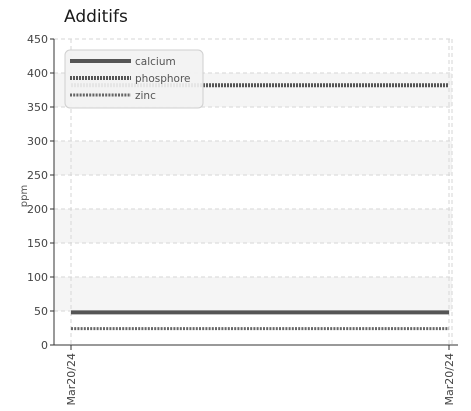 This screenshot has height=411, width=471. I want to click on y-tick-label: 350, so click(37, 107).